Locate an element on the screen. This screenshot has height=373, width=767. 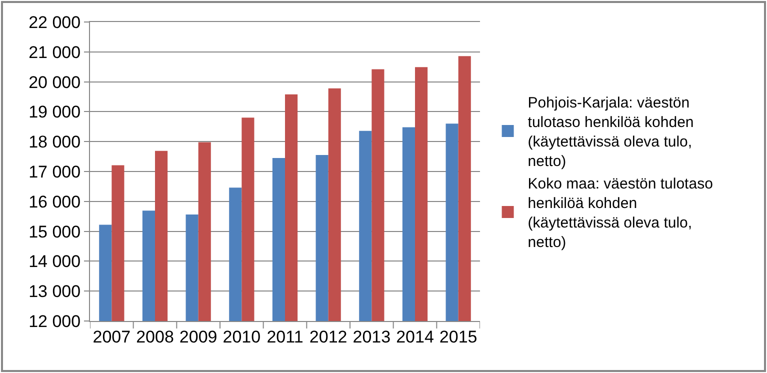
x-tick-label: 2011 is located at coordinates (285, 336).